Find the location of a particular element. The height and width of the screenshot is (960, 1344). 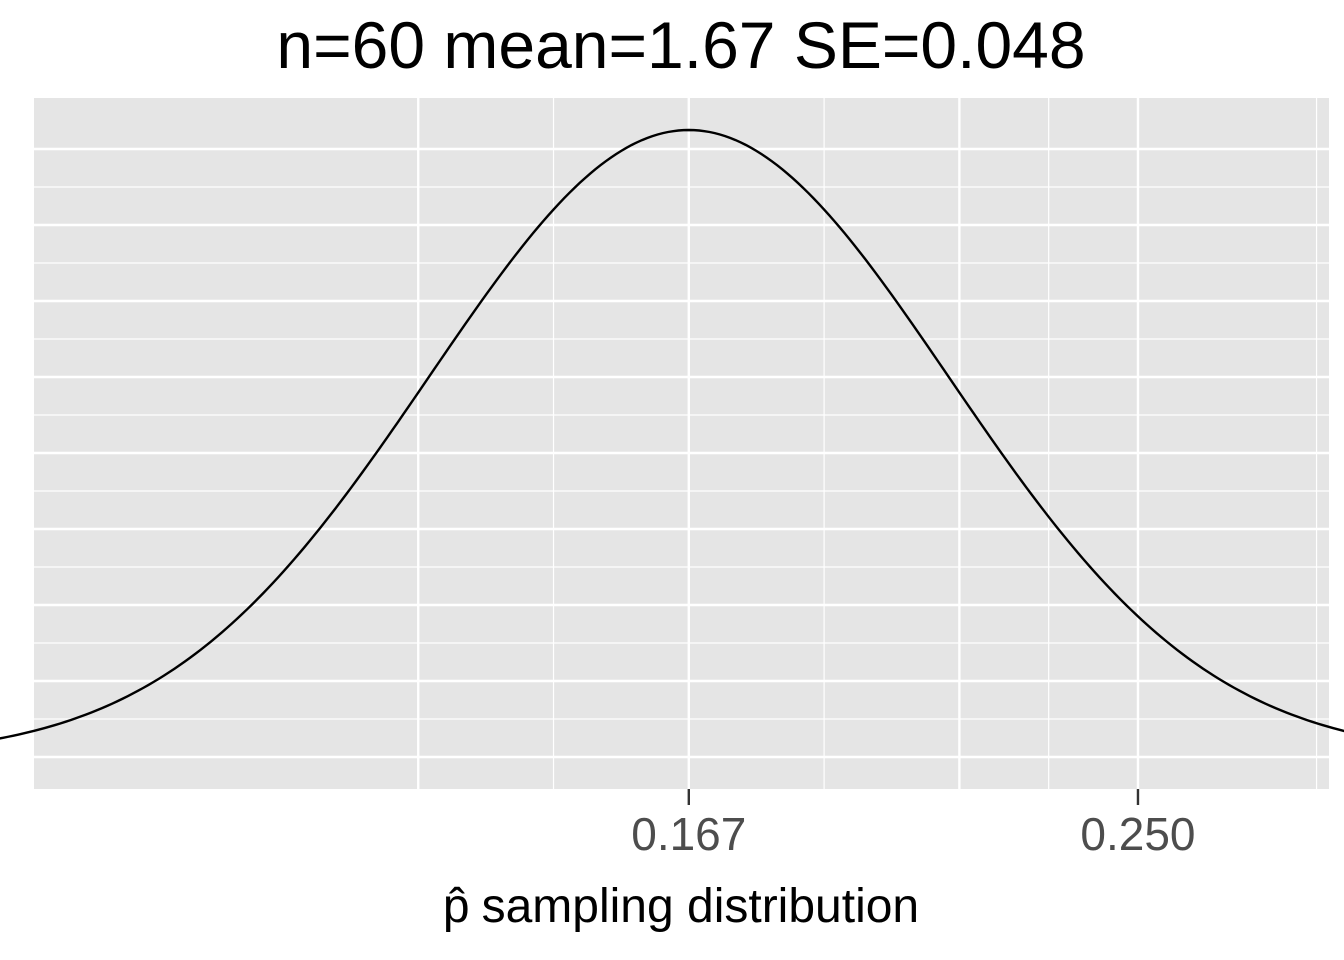

x-axis-label: sampling distribution is located at coordinates (701, 906).